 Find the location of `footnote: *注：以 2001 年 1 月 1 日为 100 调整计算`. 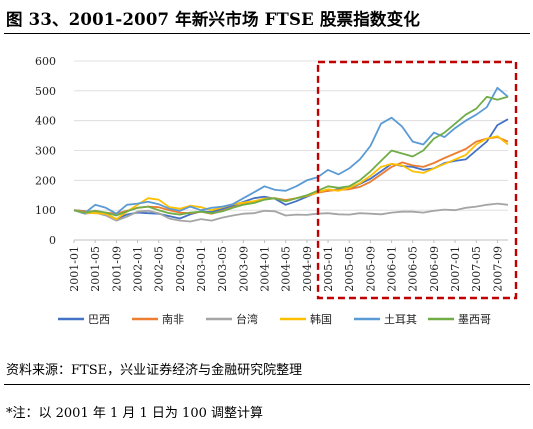

footnote: *注：以 2001 年 1 月 1 日为 100 调整计算 is located at coordinates (134, 413).